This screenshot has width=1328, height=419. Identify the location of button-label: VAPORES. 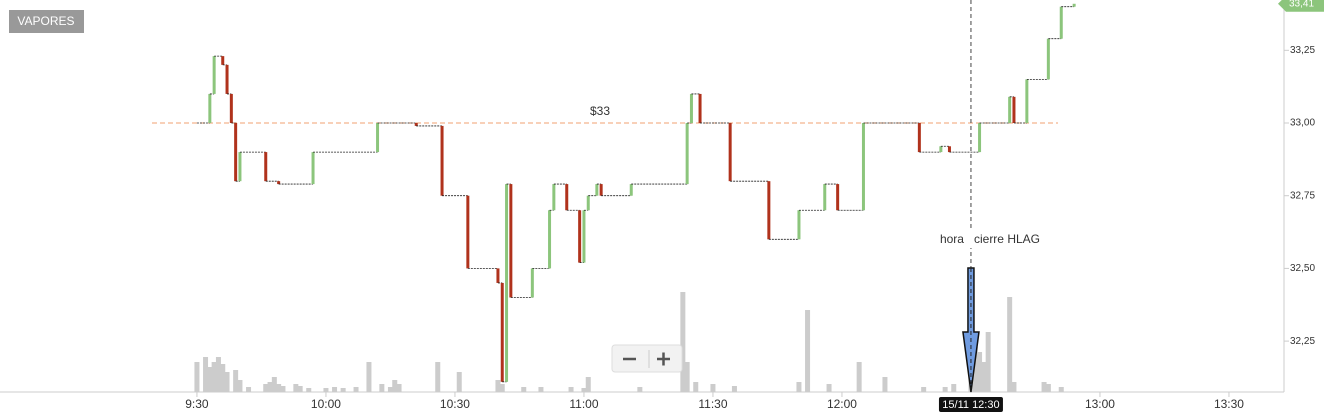
(45, 21).